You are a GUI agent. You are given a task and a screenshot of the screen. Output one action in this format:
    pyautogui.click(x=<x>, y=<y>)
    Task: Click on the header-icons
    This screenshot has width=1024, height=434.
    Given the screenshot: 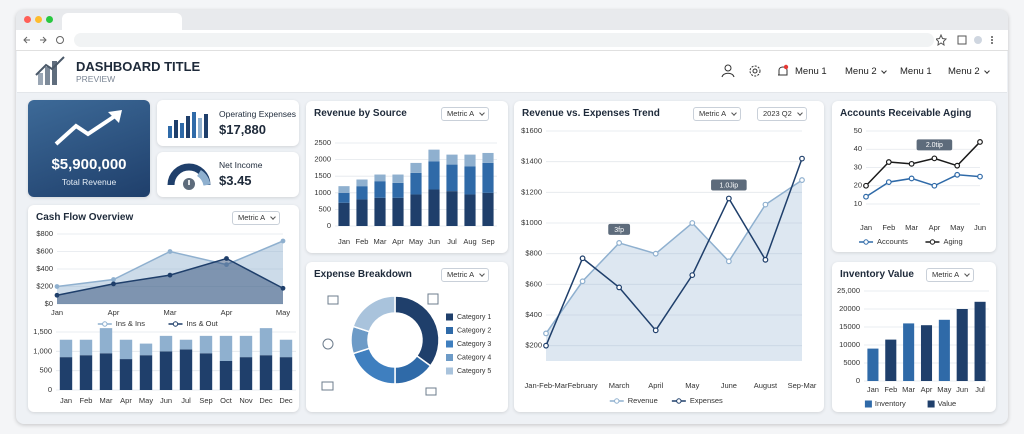 What is the action you would take?
    pyautogui.click(x=760, y=71)
    